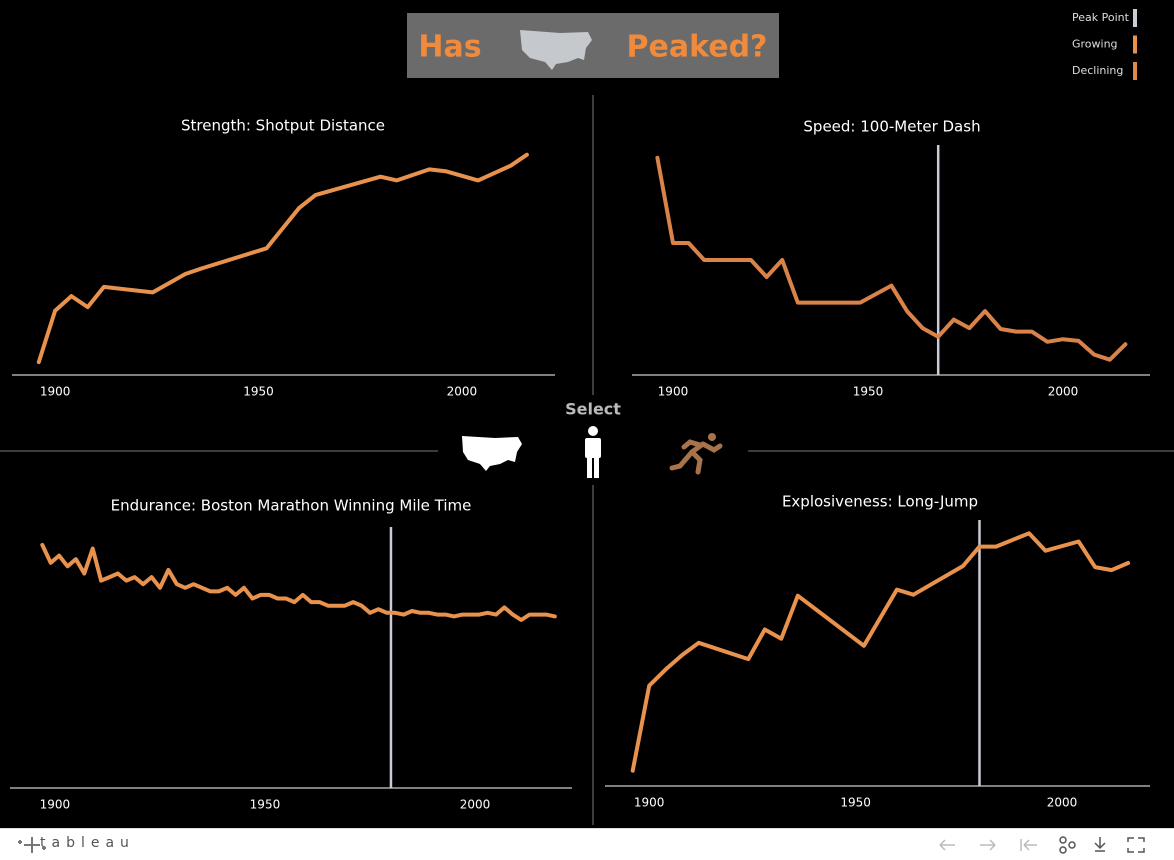  I want to click on title-right: Peaked?, so click(697, 47).